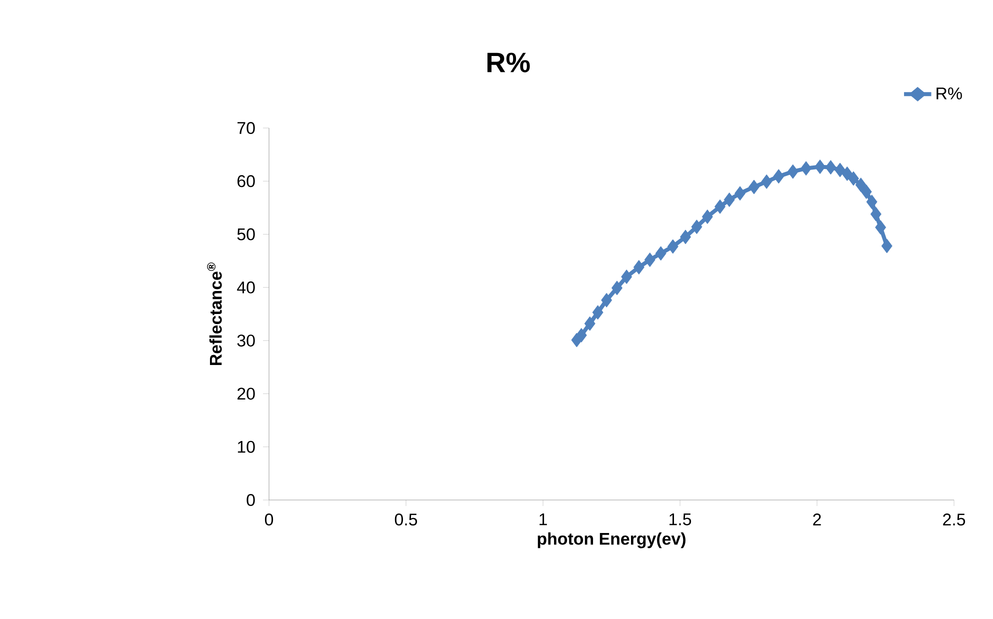 The width and height of the screenshot is (993, 619). I want to click on x-axis-title: photon Energy(ev), so click(612, 540).